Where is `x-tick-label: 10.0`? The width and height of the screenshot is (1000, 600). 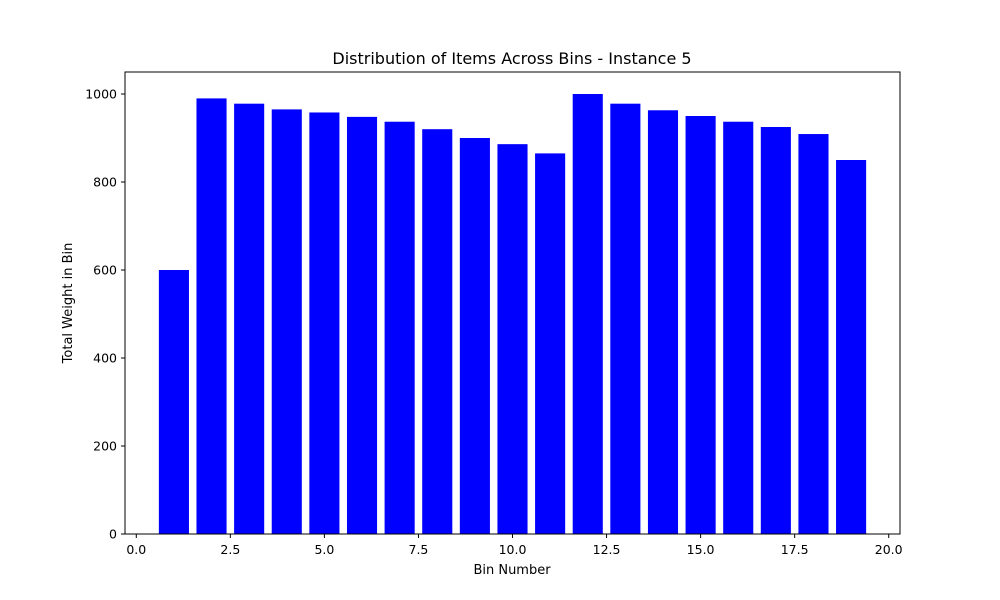
x-tick-label: 10.0 is located at coordinates (513, 549).